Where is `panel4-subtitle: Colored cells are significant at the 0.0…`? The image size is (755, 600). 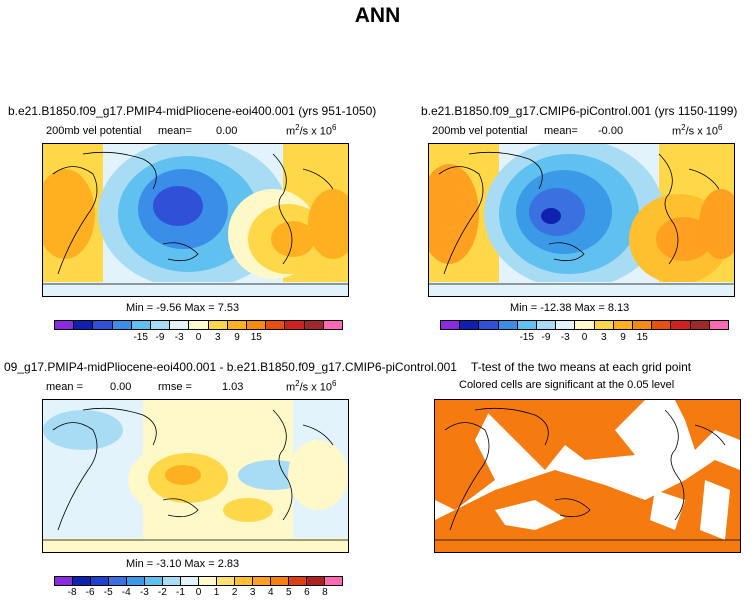
panel4-subtitle: Colored cells are significant at the 0.0… is located at coordinates (567, 385).